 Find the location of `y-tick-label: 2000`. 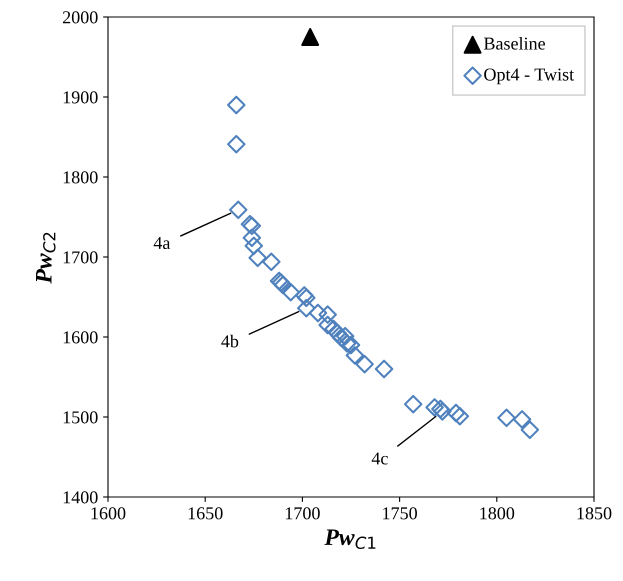

y-tick-label: 2000 is located at coordinates (80, 17).